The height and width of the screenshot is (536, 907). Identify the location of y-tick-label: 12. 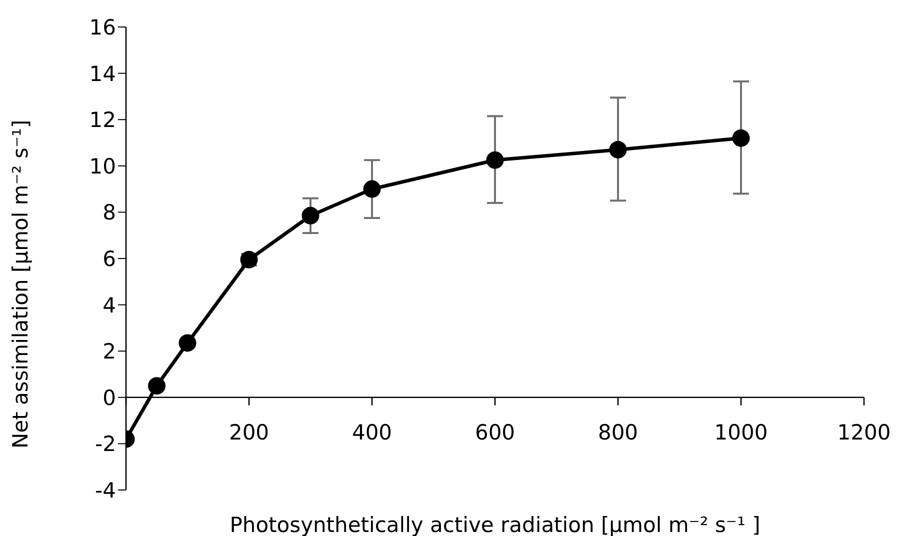
(102, 120).